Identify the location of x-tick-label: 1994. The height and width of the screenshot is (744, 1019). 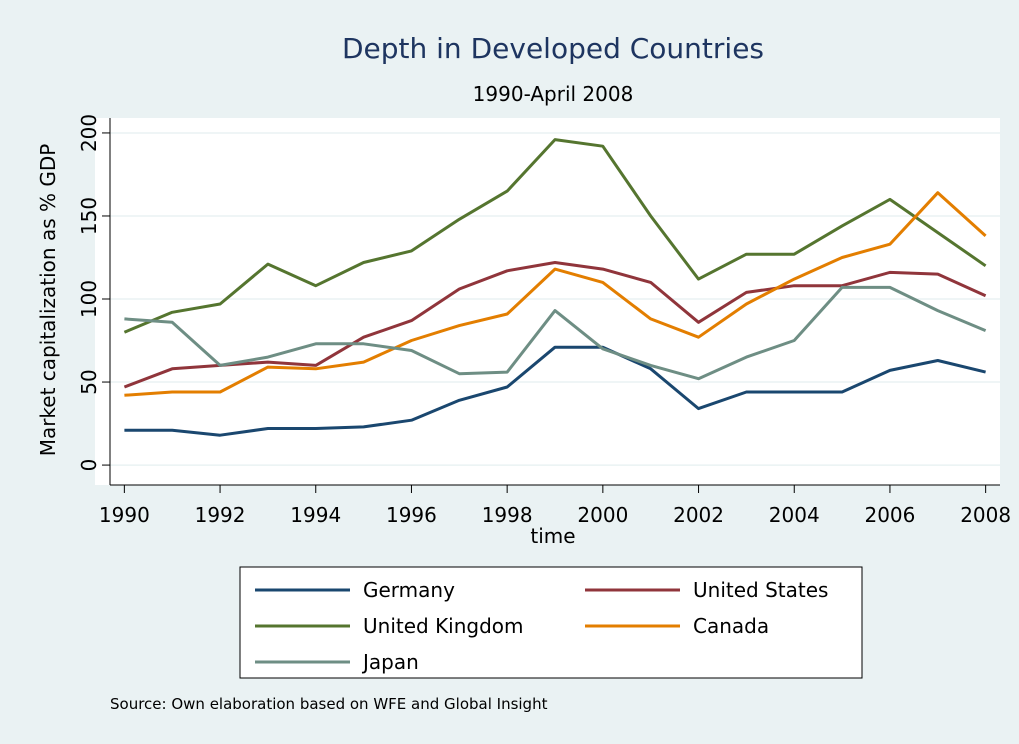
(315, 515).